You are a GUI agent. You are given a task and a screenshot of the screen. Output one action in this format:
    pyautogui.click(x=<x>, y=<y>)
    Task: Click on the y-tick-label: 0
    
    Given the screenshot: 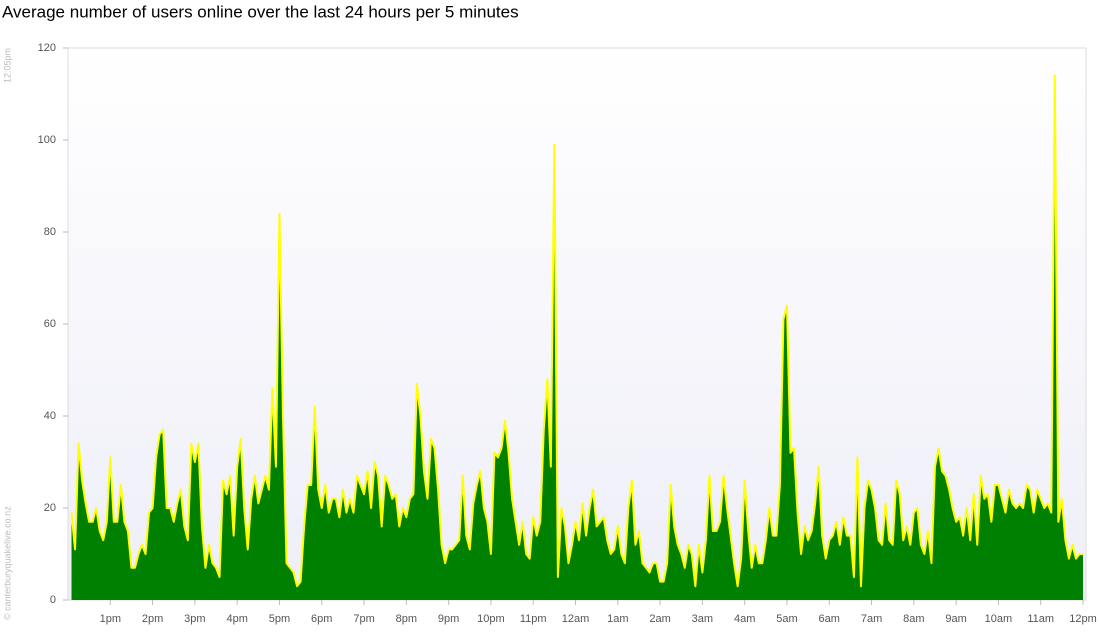 What is the action you would take?
    pyautogui.click(x=53, y=600)
    